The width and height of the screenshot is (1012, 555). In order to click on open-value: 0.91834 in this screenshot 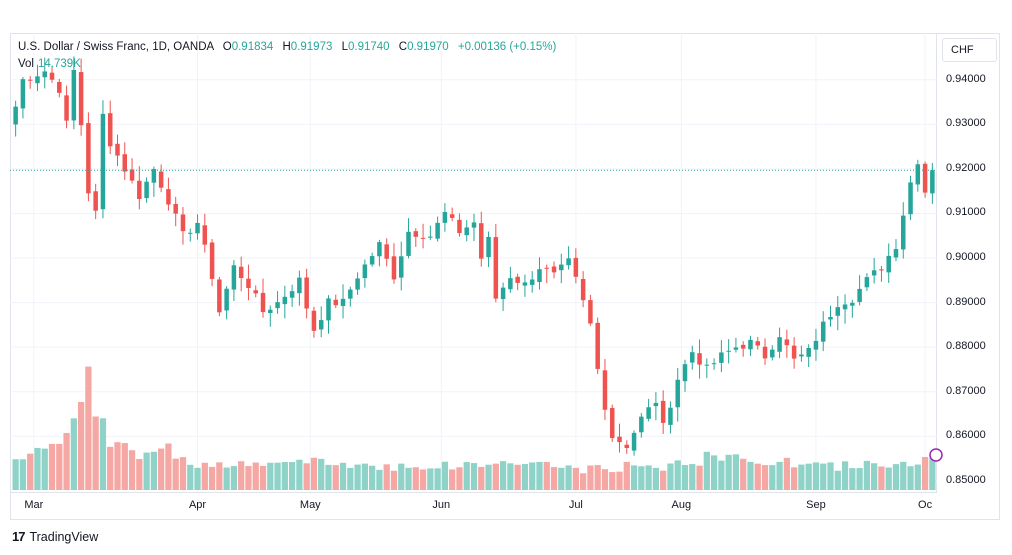, I will do `click(252, 47)`.